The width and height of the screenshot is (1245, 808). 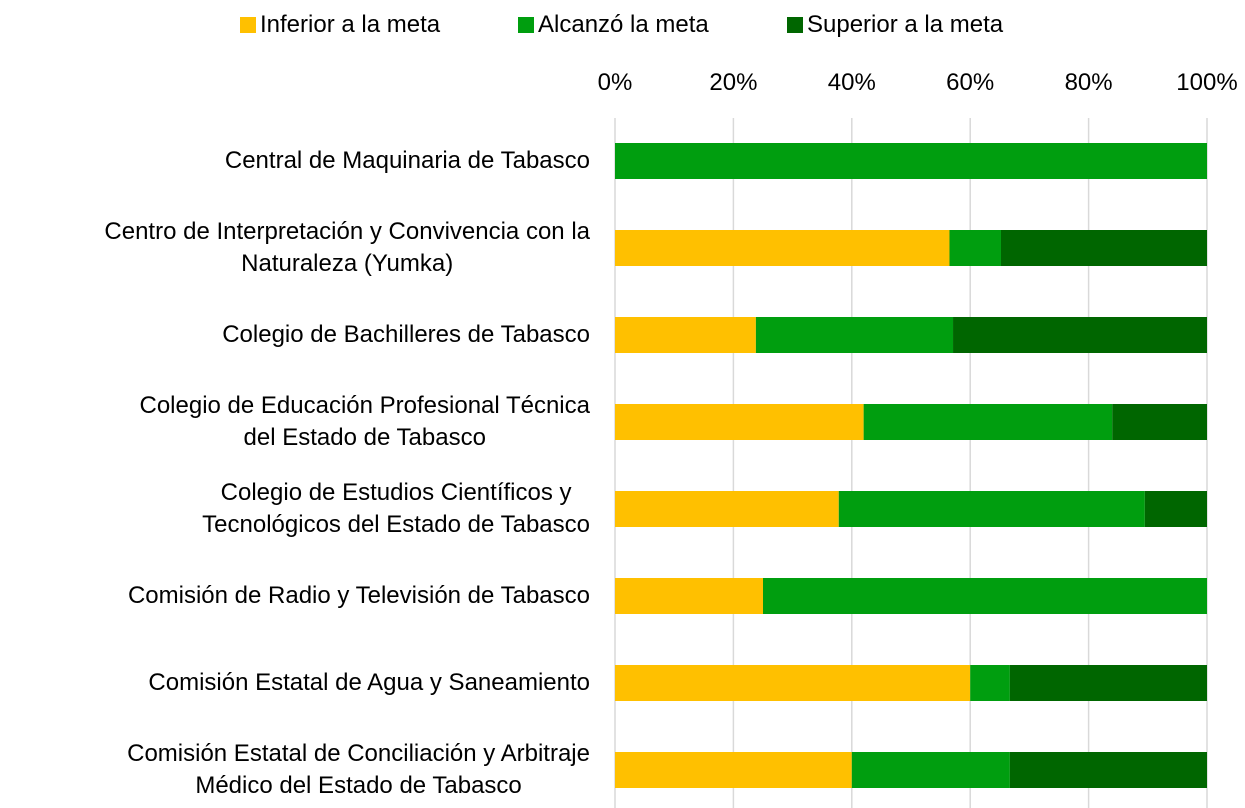 I want to click on x-tick-label: 40%, so click(x=851, y=82).